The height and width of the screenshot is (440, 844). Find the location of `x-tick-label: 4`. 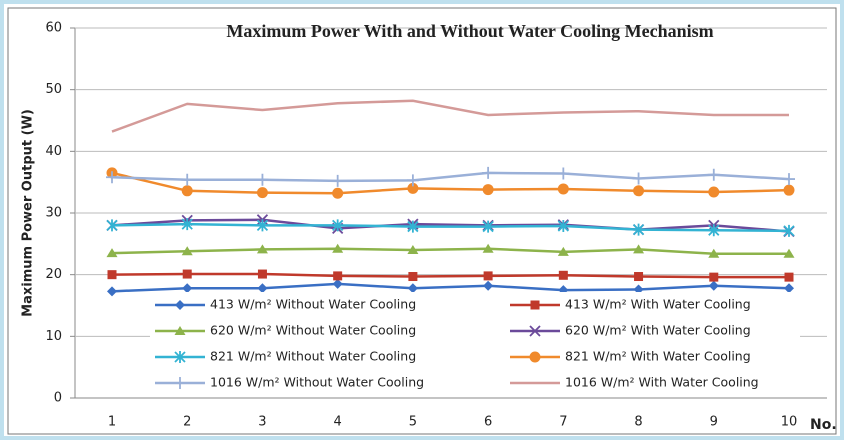

x-tick-label: 4 is located at coordinates (338, 422).